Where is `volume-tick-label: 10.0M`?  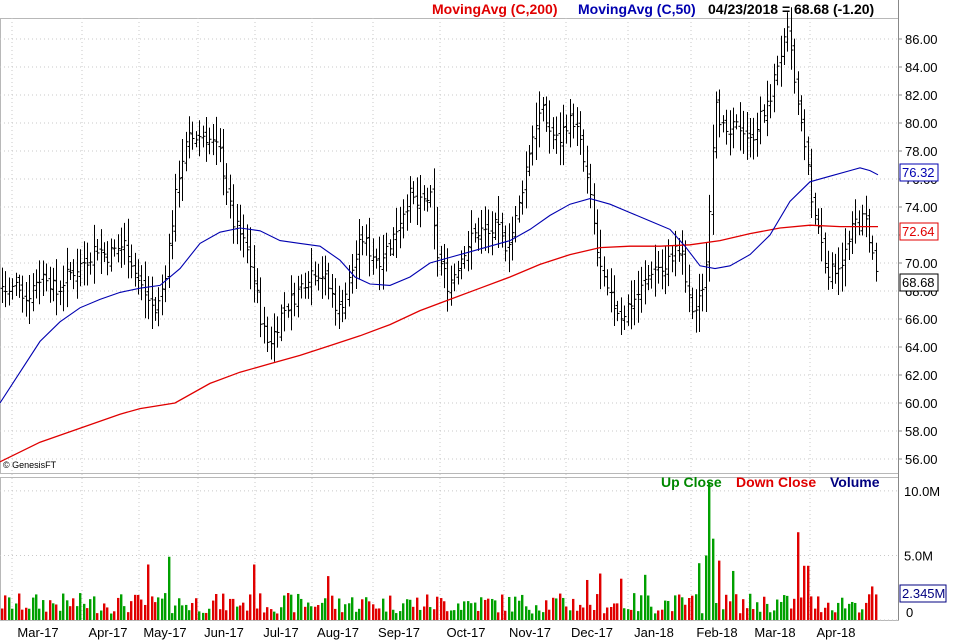 volume-tick-label: 10.0M is located at coordinates (922, 491).